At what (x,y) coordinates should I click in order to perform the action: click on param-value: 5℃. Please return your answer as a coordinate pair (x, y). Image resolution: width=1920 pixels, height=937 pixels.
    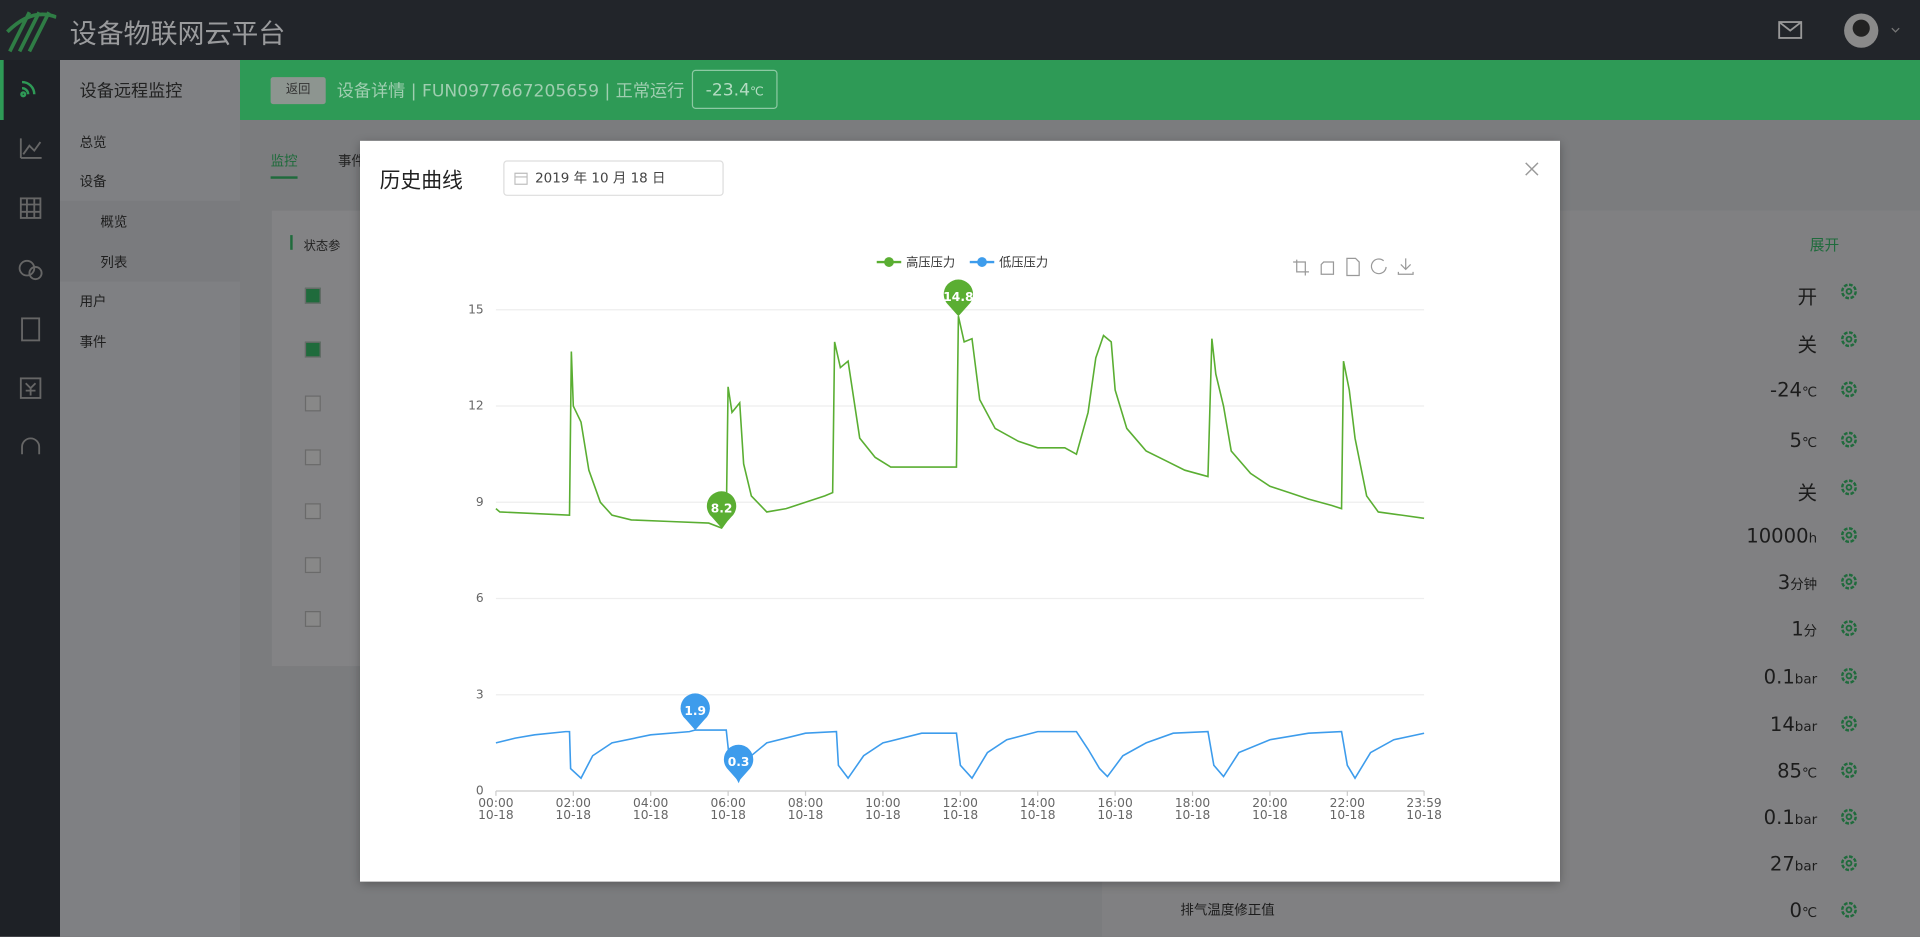
    Looking at the image, I should click on (1804, 440).